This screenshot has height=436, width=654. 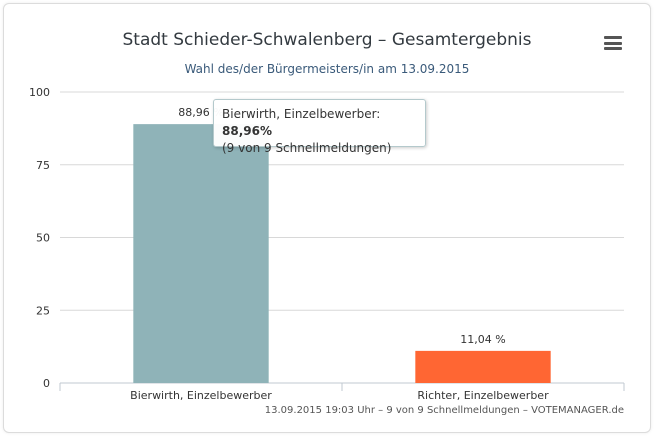 What do you see at coordinates (39, 92) in the screenshot?
I see `y-tick-label: 100` at bounding box center [39, 92].